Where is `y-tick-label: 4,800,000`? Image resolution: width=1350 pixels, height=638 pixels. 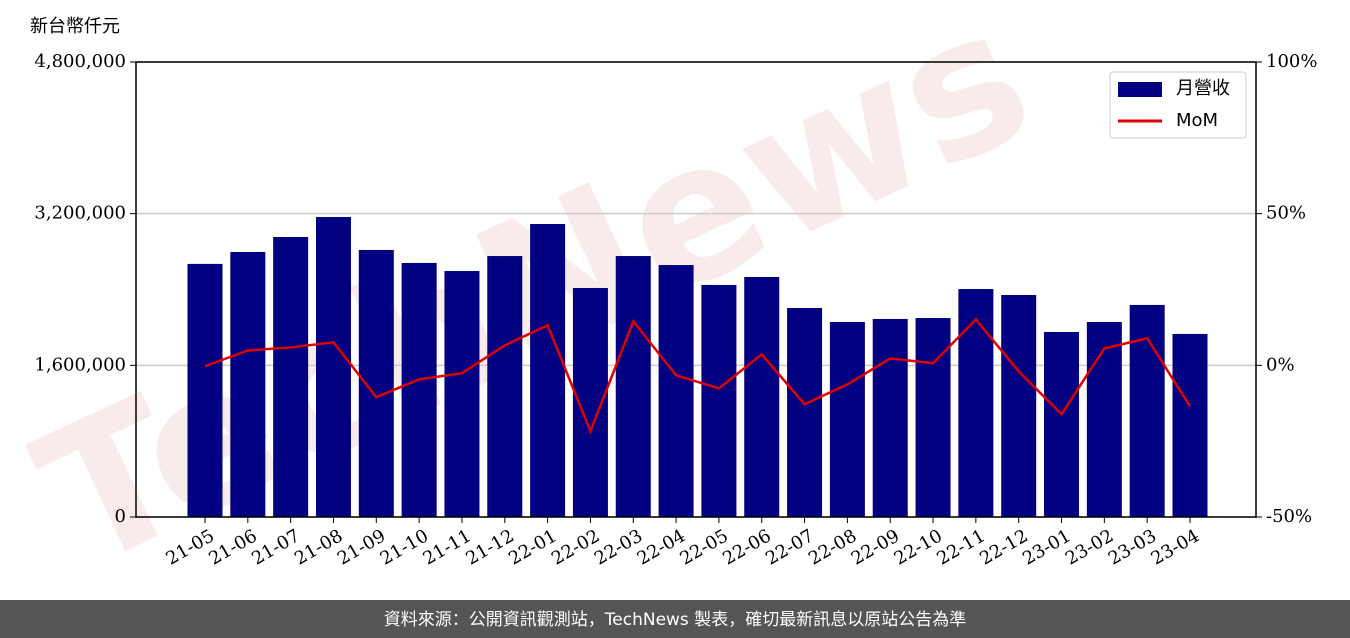 y-tick-label: 4,800,000 is located at coordinates (80, 61).